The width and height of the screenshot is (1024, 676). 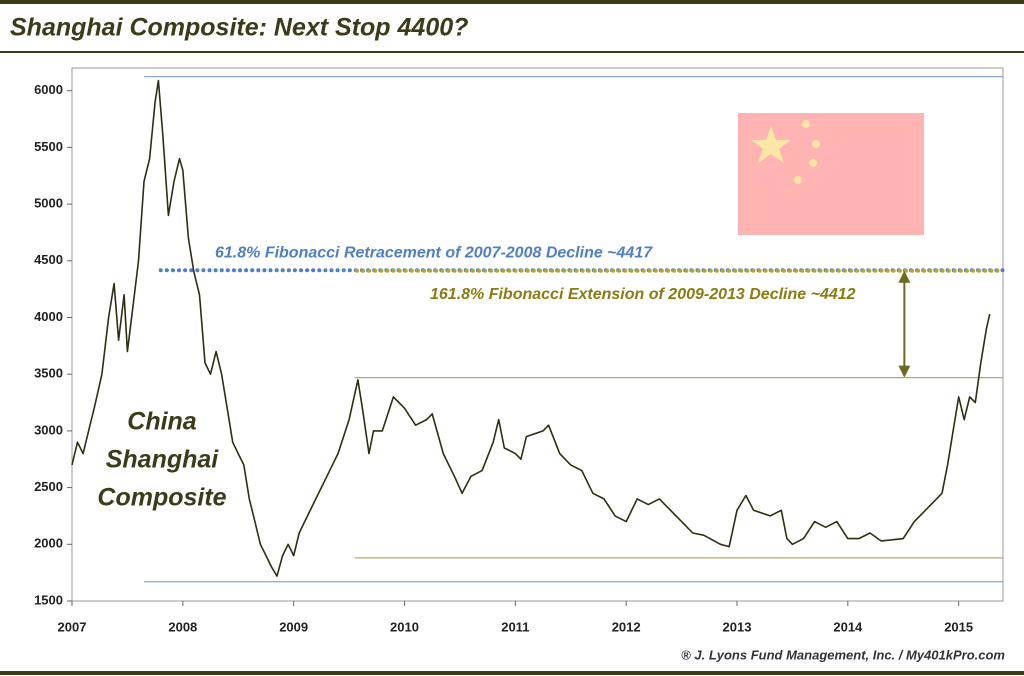 I want to click on x-tick-label: 2008, so click(x=182, y=626).